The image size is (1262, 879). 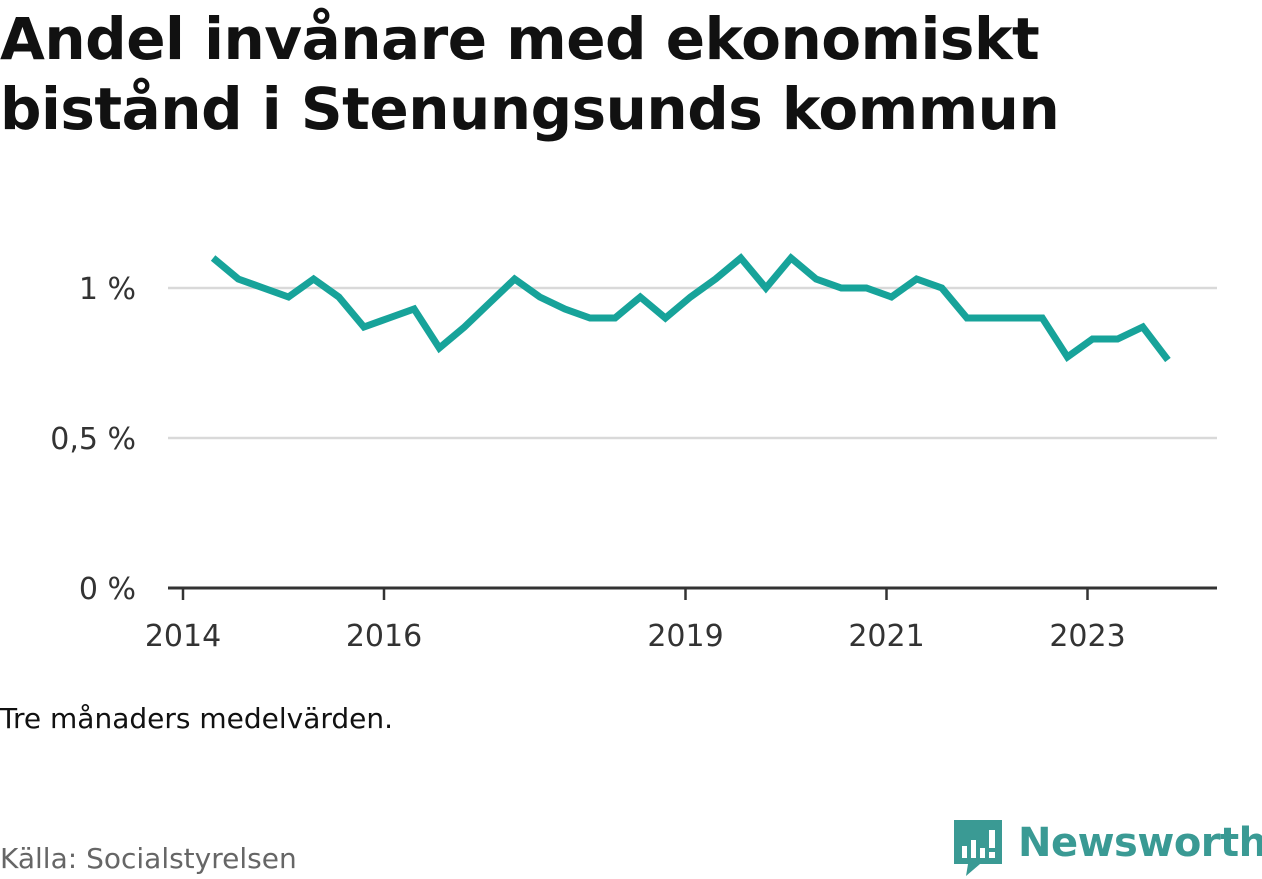 What do you see at coordinates (685, 636) in the screenshot?
I see `x-tick-label: 2019` at bounding box center [685, 636].